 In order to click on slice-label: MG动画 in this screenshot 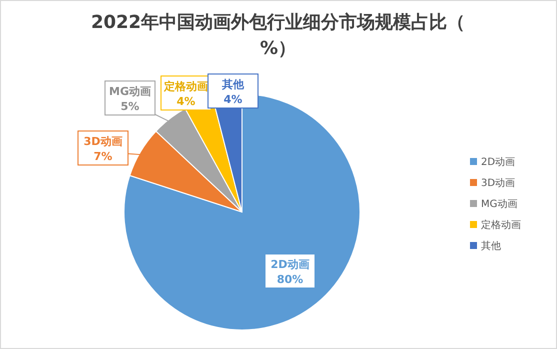, I will do `click(130, 91)`.